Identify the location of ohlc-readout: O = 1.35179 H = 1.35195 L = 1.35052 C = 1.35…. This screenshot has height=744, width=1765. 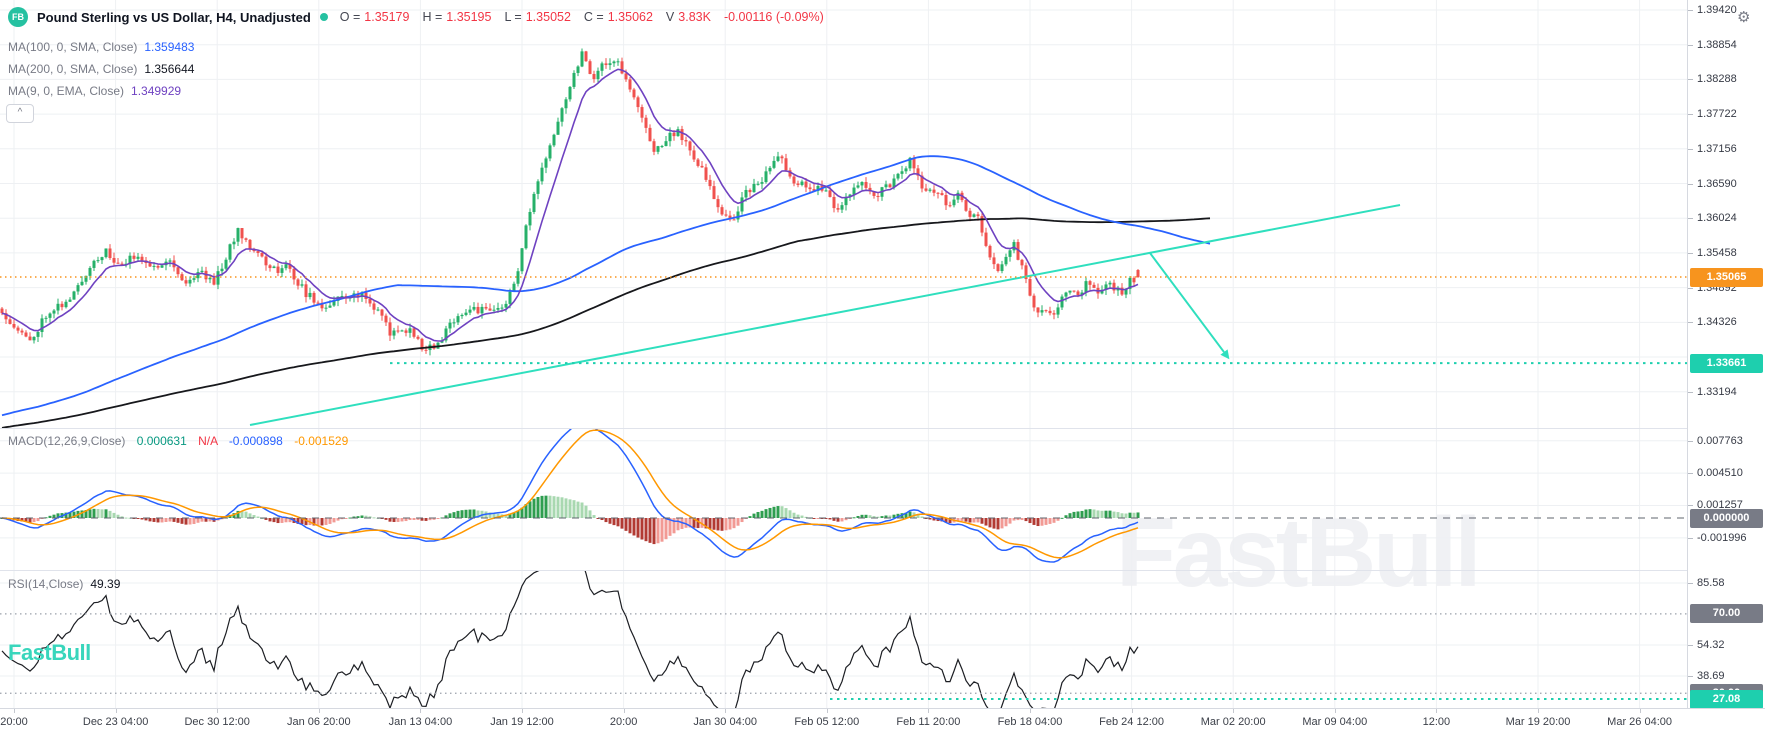
(581, 17).